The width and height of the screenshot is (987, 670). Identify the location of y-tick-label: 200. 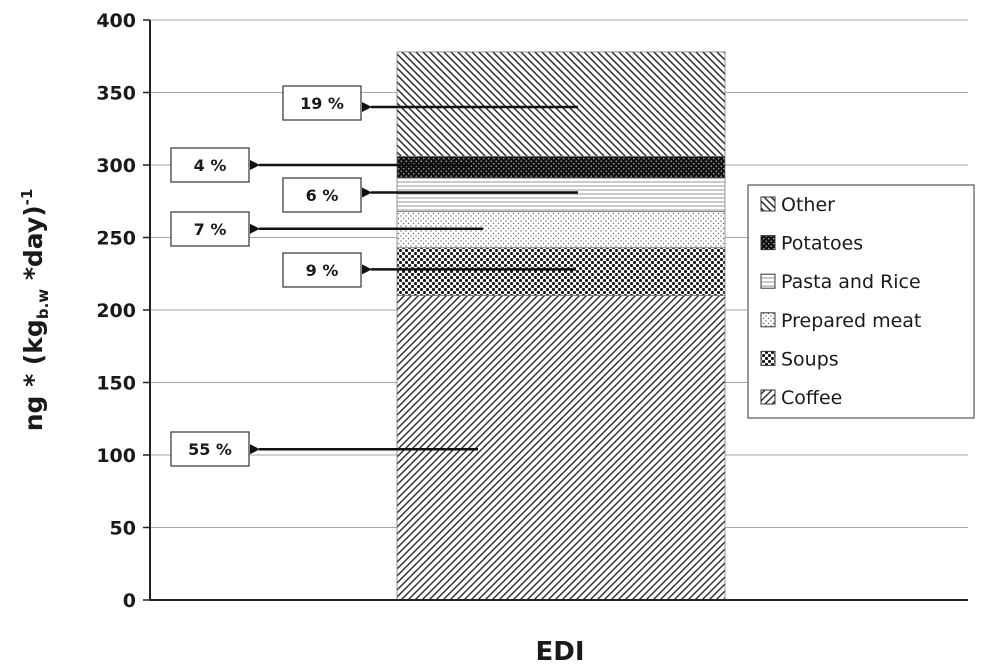
(116, 311).